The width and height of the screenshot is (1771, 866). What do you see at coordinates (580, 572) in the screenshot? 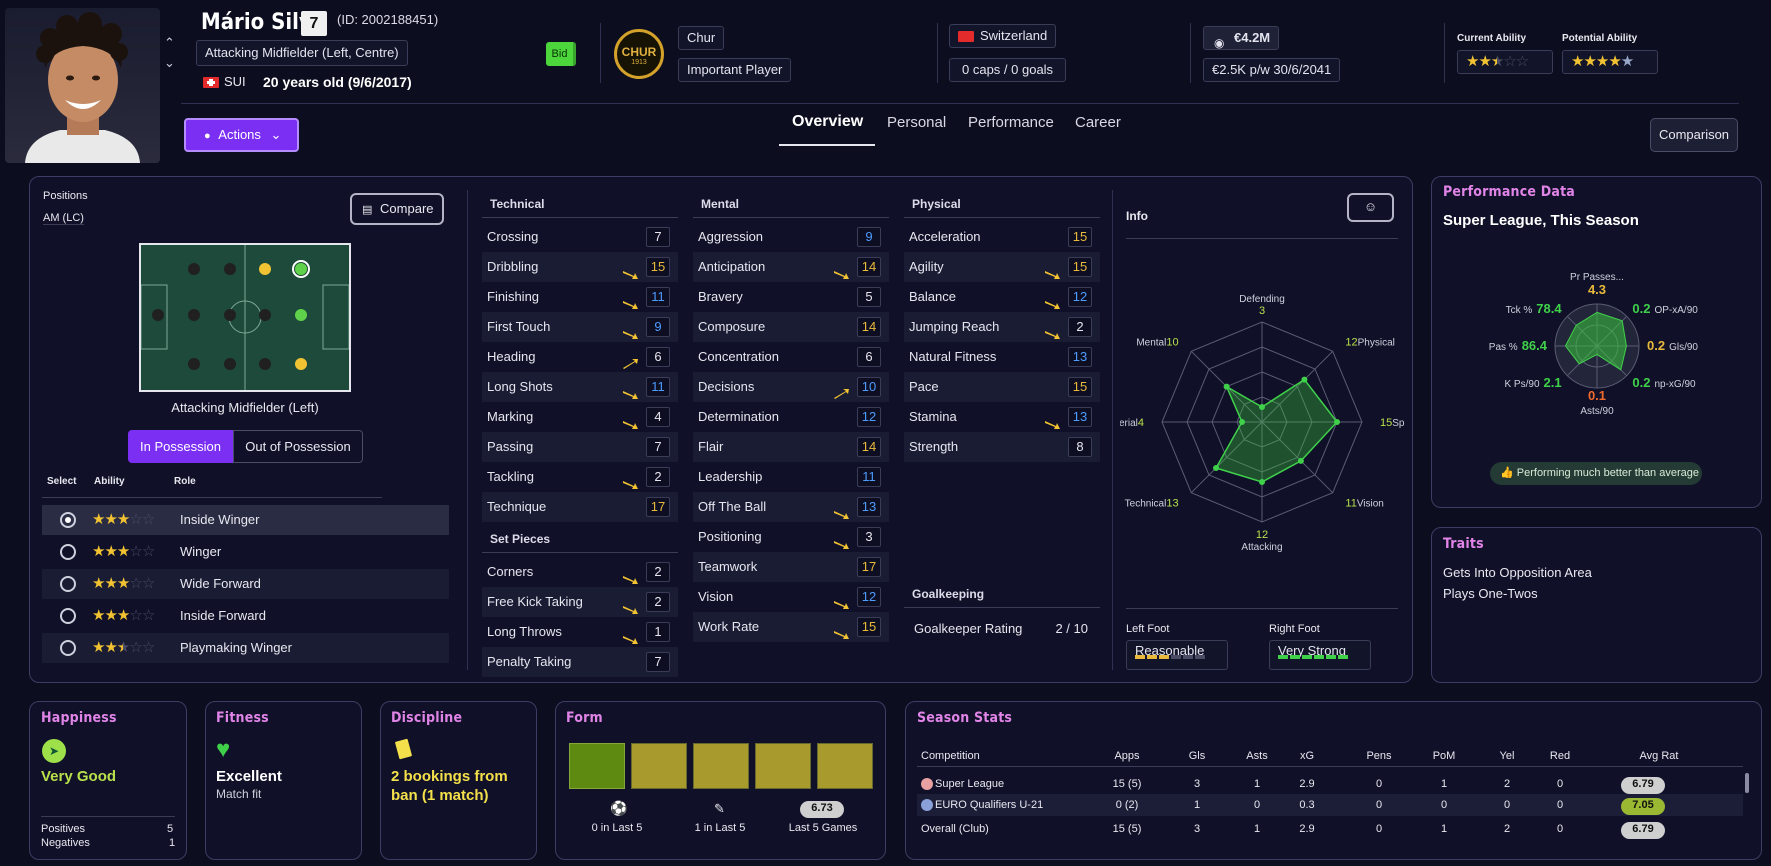
I see `attribute-row: Corners 2` at bounding box center [580, 572].